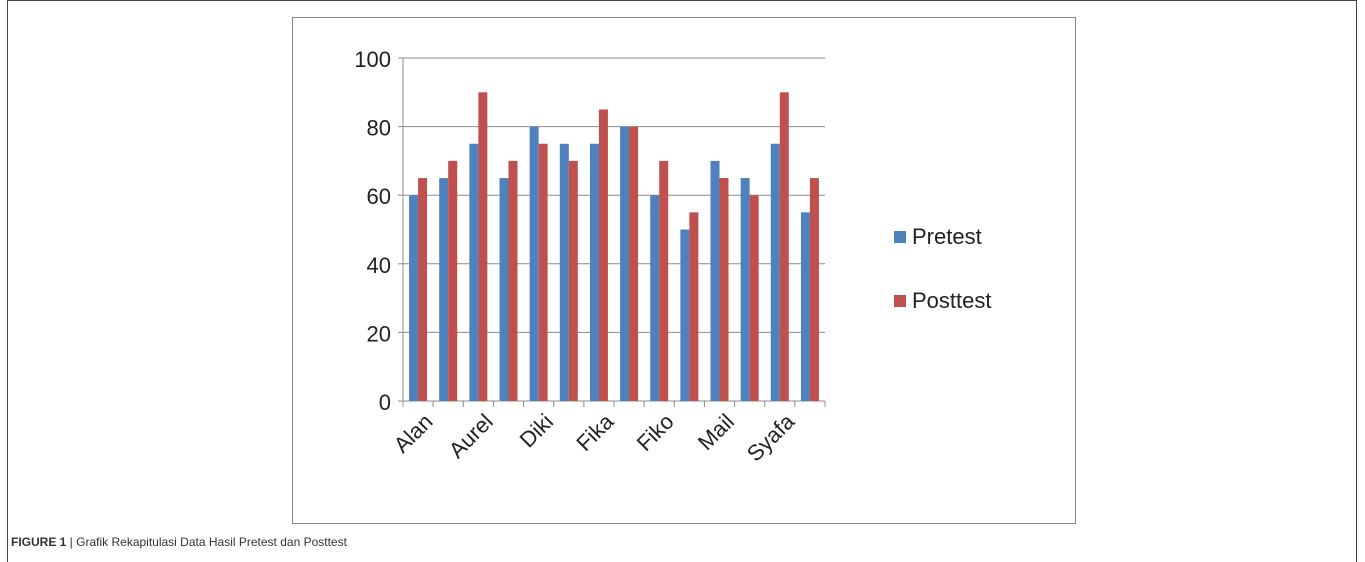 The height and width of the screenshot is (562, 1365). Describe the element at coordinates (379, 196) in the screenshot. I see `y-tick-label: 60` at that location.